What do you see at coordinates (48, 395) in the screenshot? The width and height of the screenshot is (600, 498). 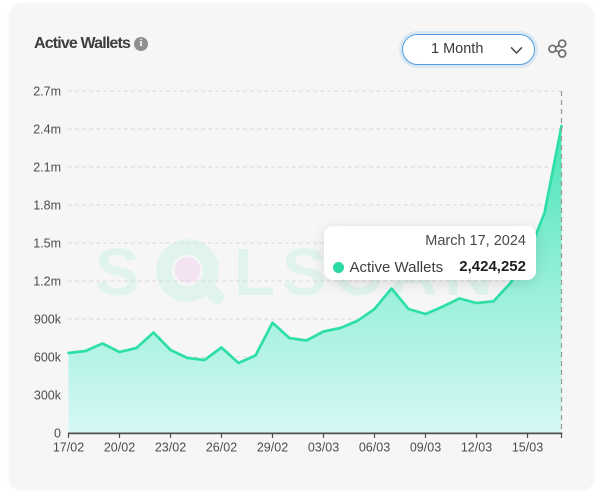 I see `svg-text: 300k` at bounding box center [48, 395].